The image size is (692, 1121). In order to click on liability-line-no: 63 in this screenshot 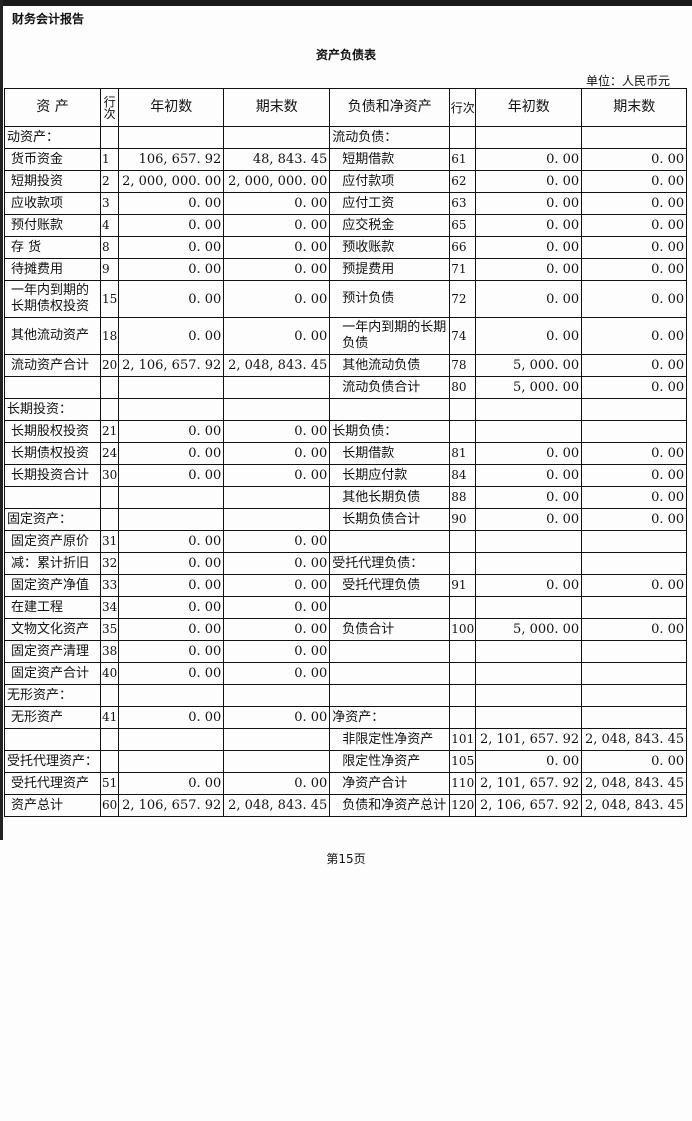, I will do `click(463, 203)`.